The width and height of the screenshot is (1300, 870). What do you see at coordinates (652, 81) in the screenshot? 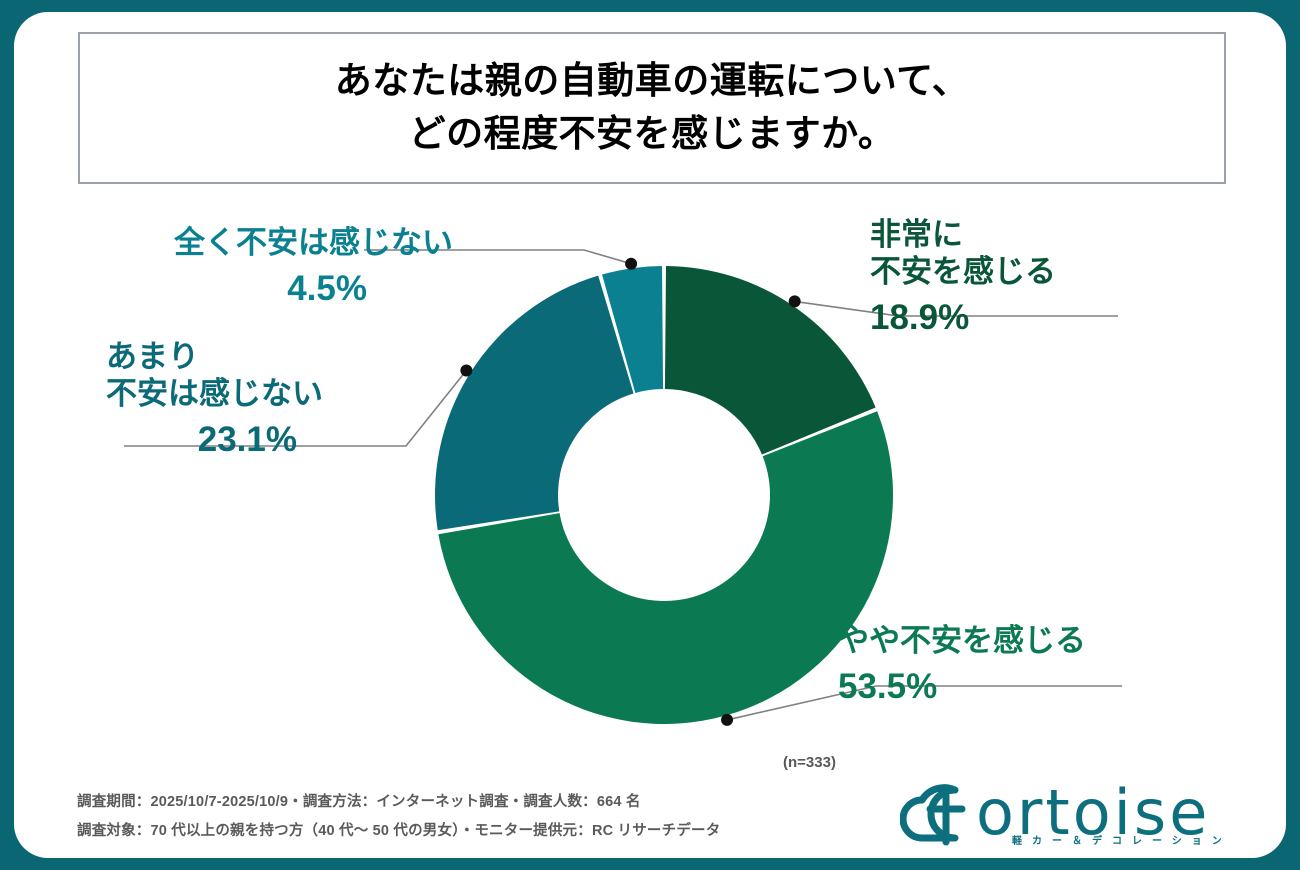
I see `title-line-1: あなたは親の自動車の運転について、` at bounding box center [652, 81].